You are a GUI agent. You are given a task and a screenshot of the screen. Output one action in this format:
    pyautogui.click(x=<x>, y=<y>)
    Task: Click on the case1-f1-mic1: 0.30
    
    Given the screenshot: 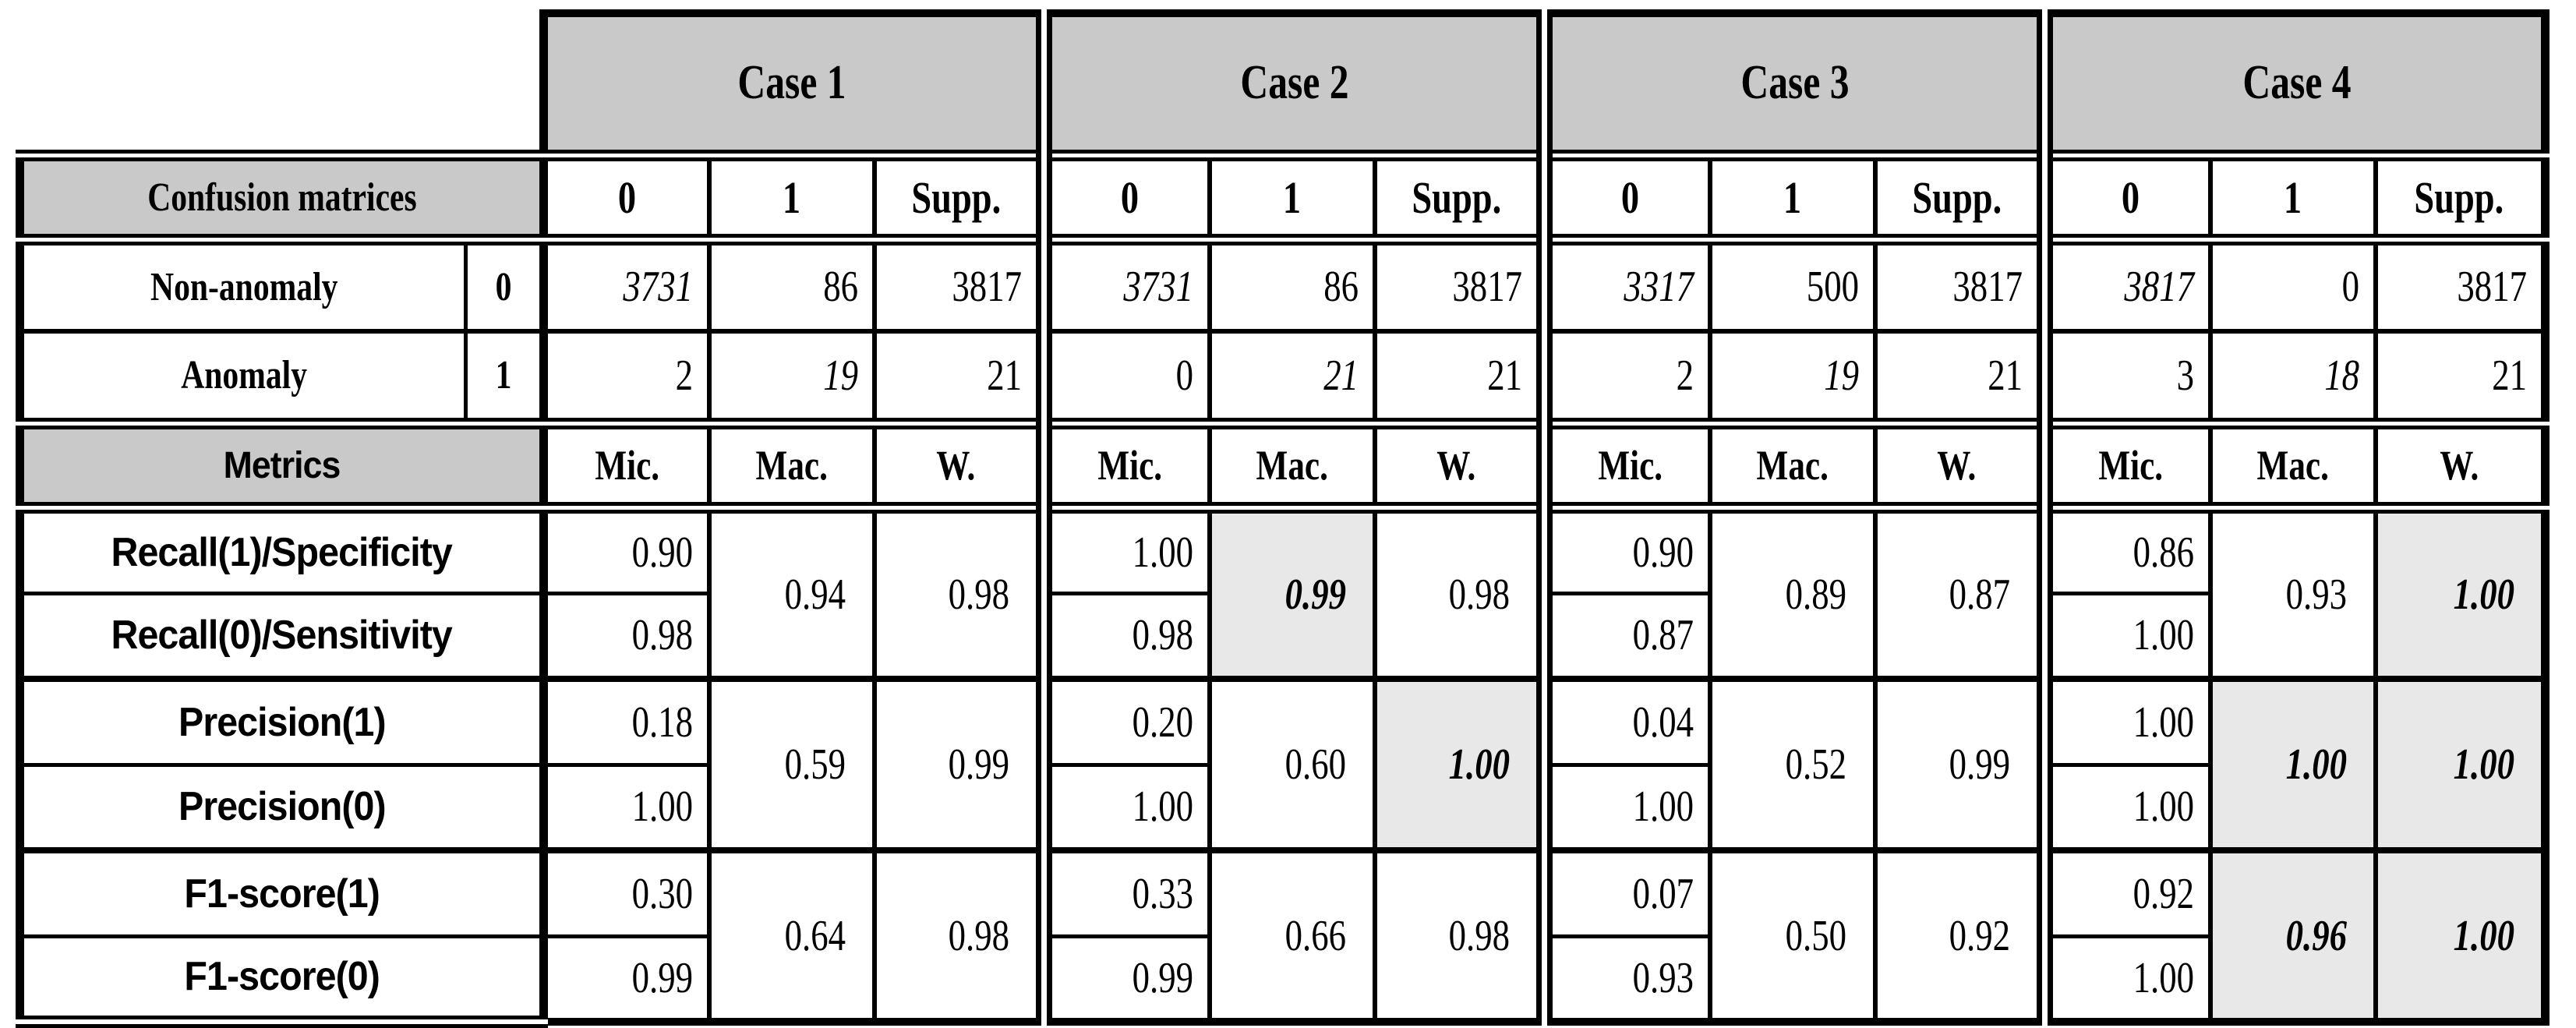 What is the action you would take?
    pyautogui.click(x=624, y=891)
    